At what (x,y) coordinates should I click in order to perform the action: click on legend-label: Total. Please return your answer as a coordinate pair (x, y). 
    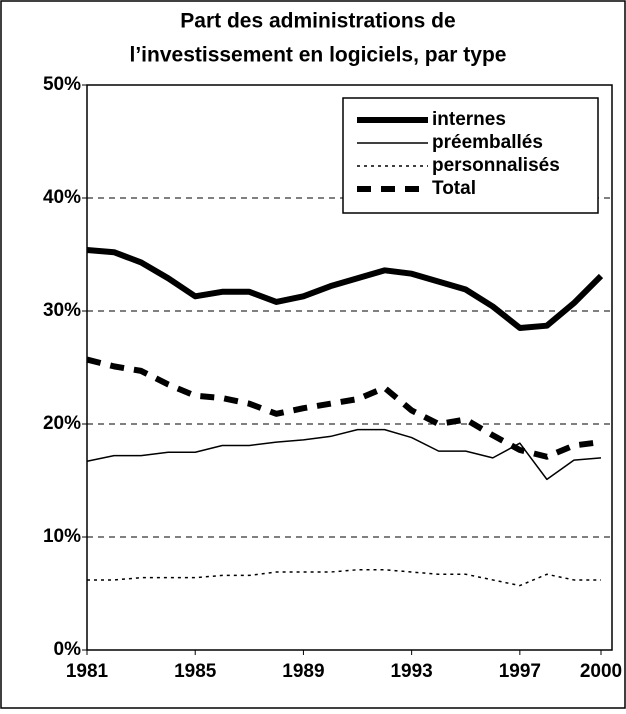
    Looking at the image, I should click on (454, 188).